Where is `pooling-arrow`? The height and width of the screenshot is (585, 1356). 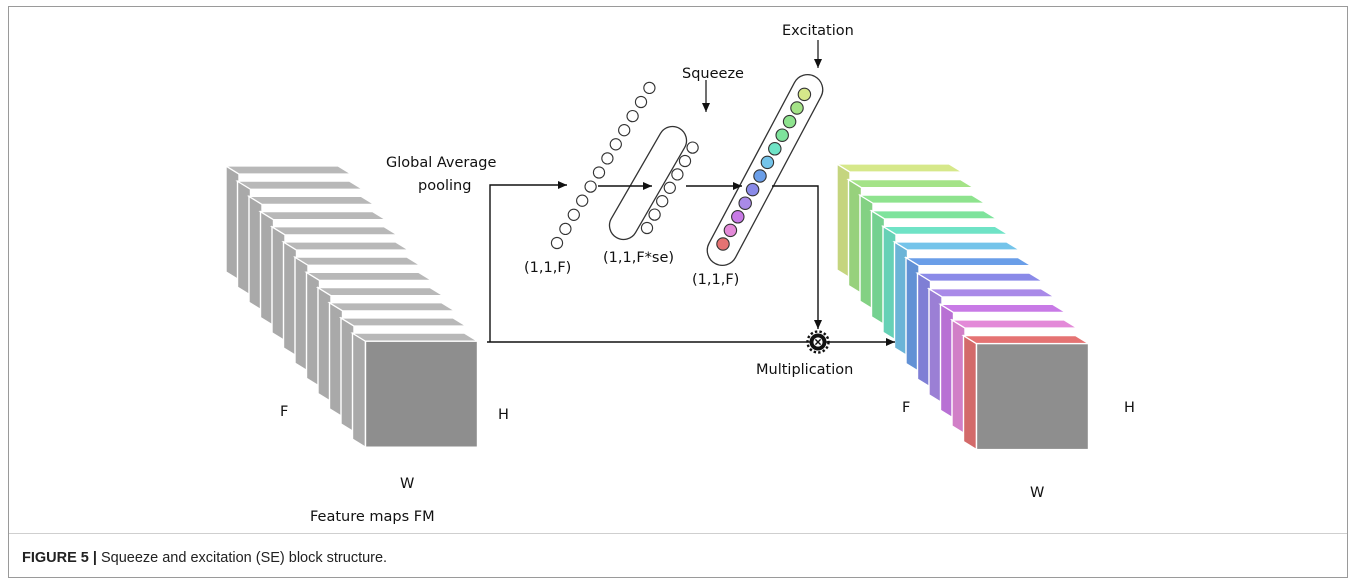
pooling-arrow is located at coordinates (528, 261).